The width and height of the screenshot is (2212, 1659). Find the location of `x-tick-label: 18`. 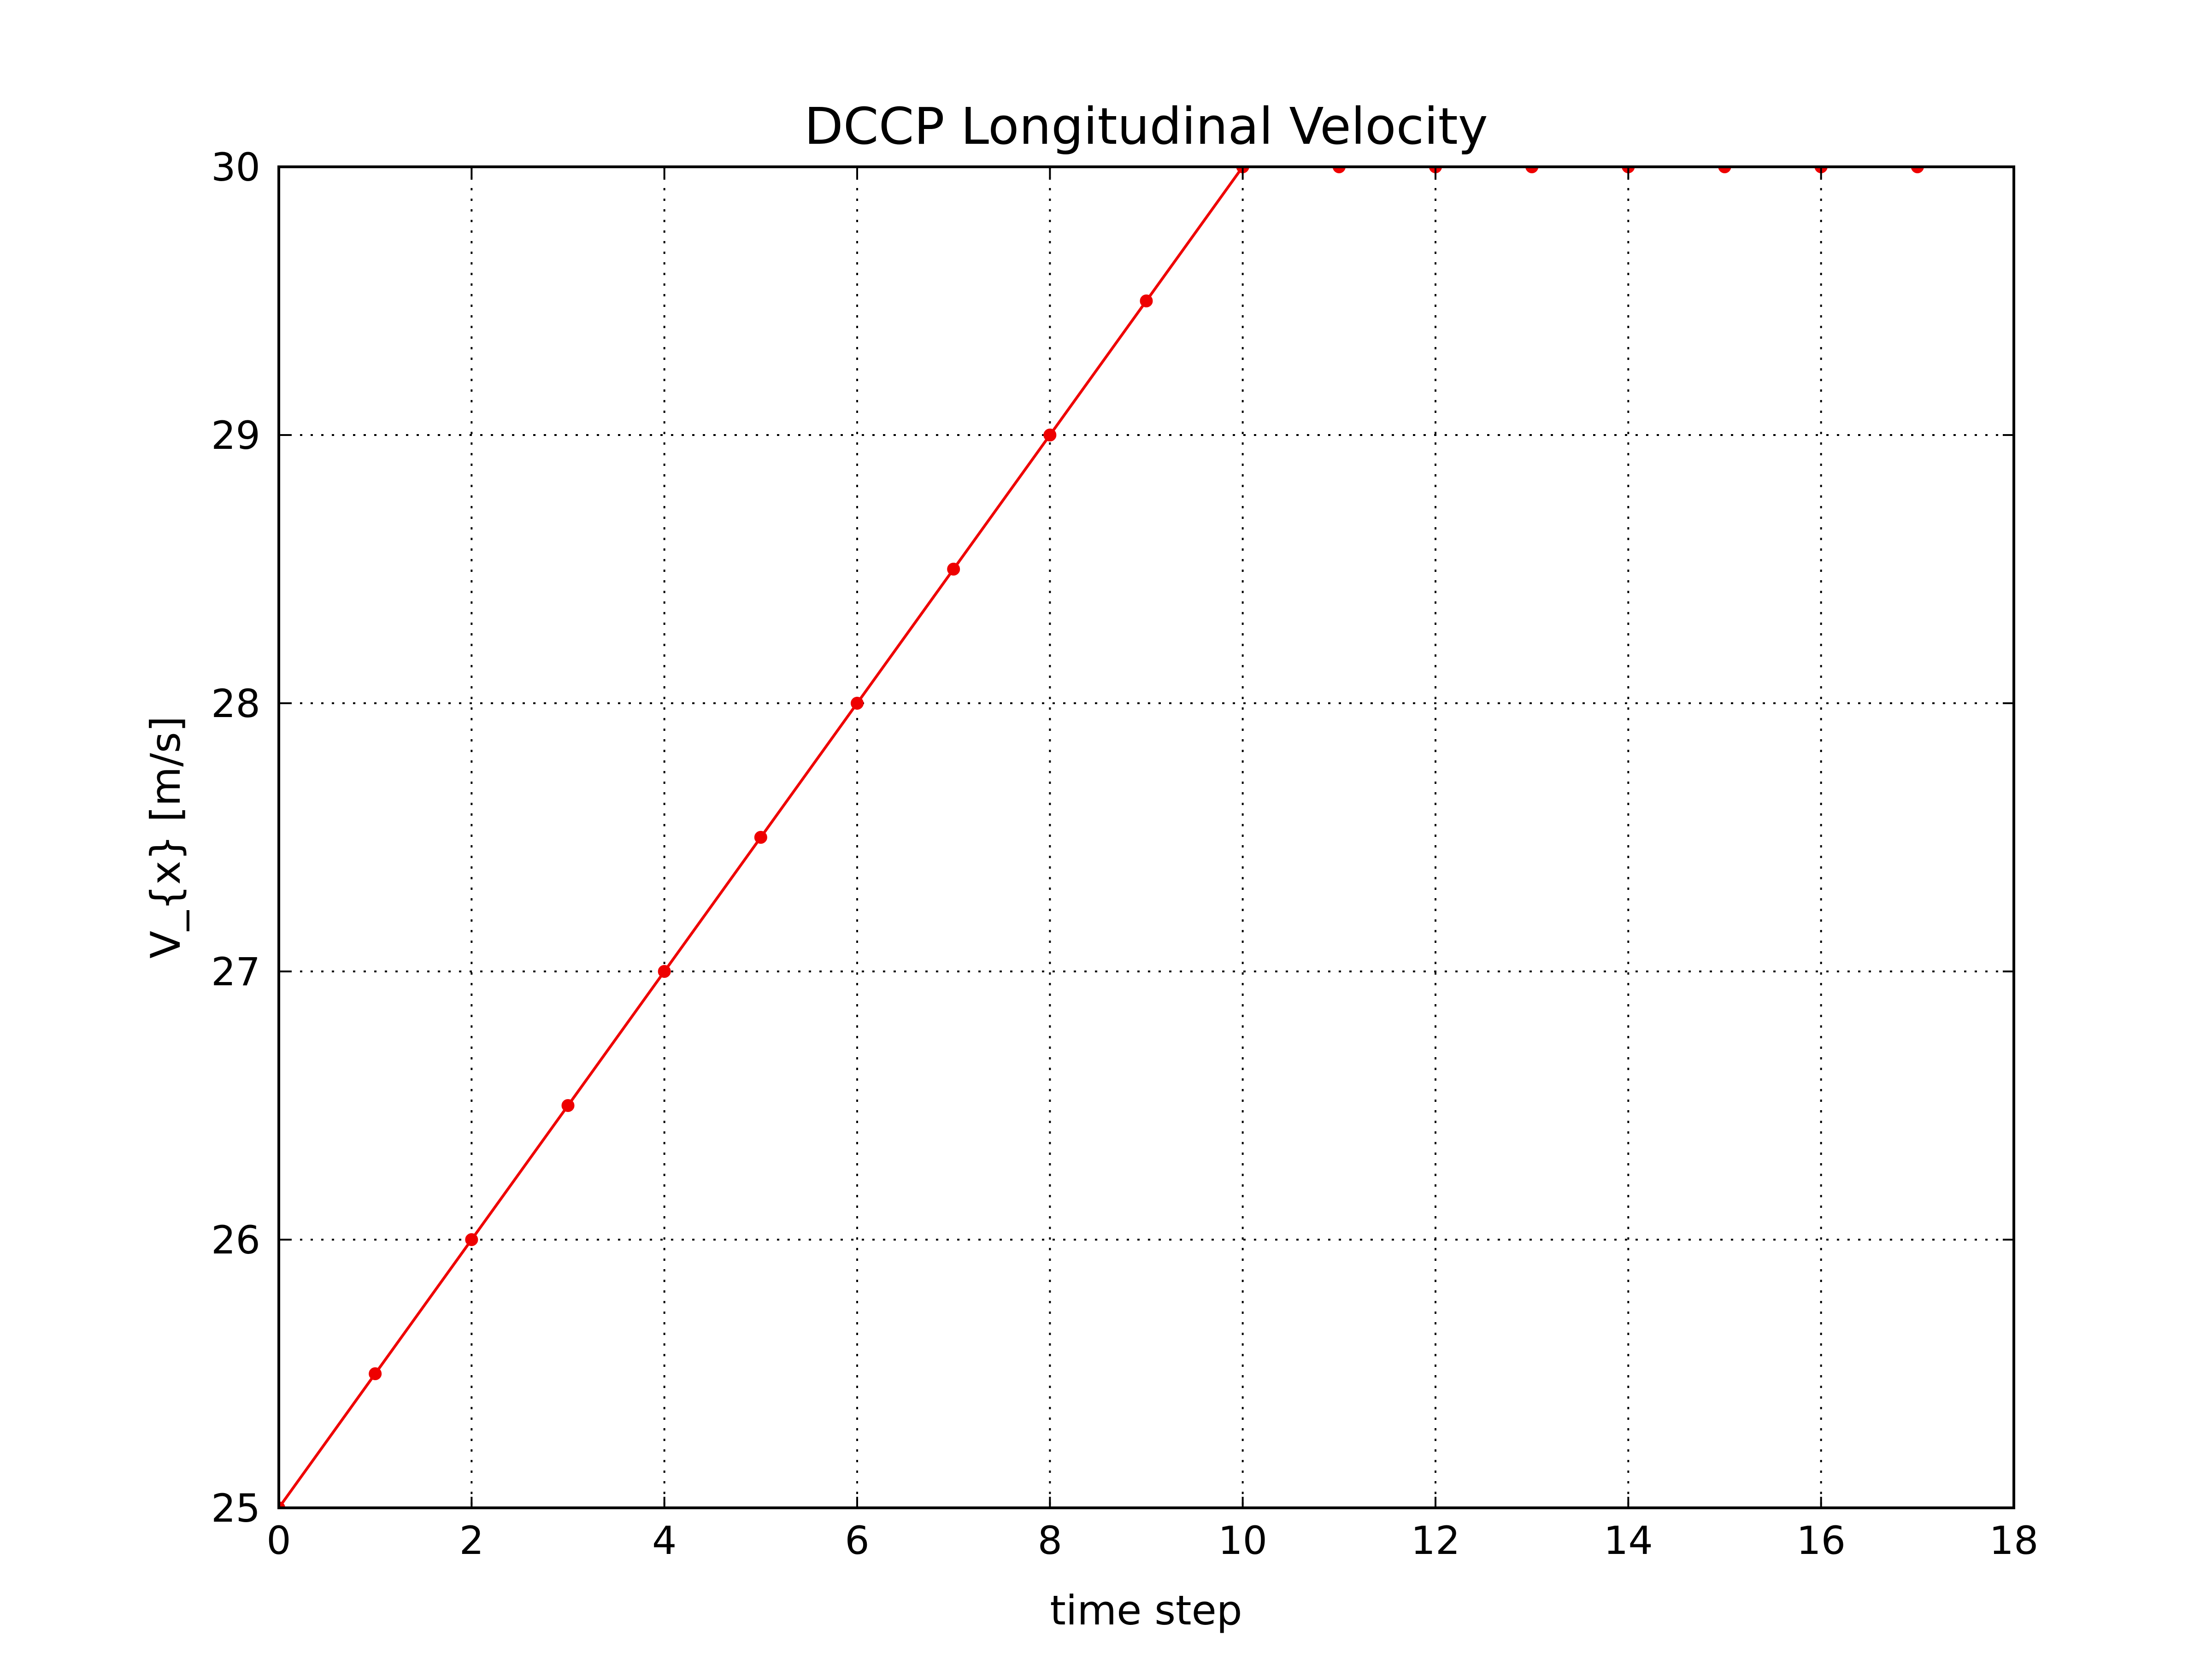

x-tick-label: 18 is located at coordinates (2014, 1540).